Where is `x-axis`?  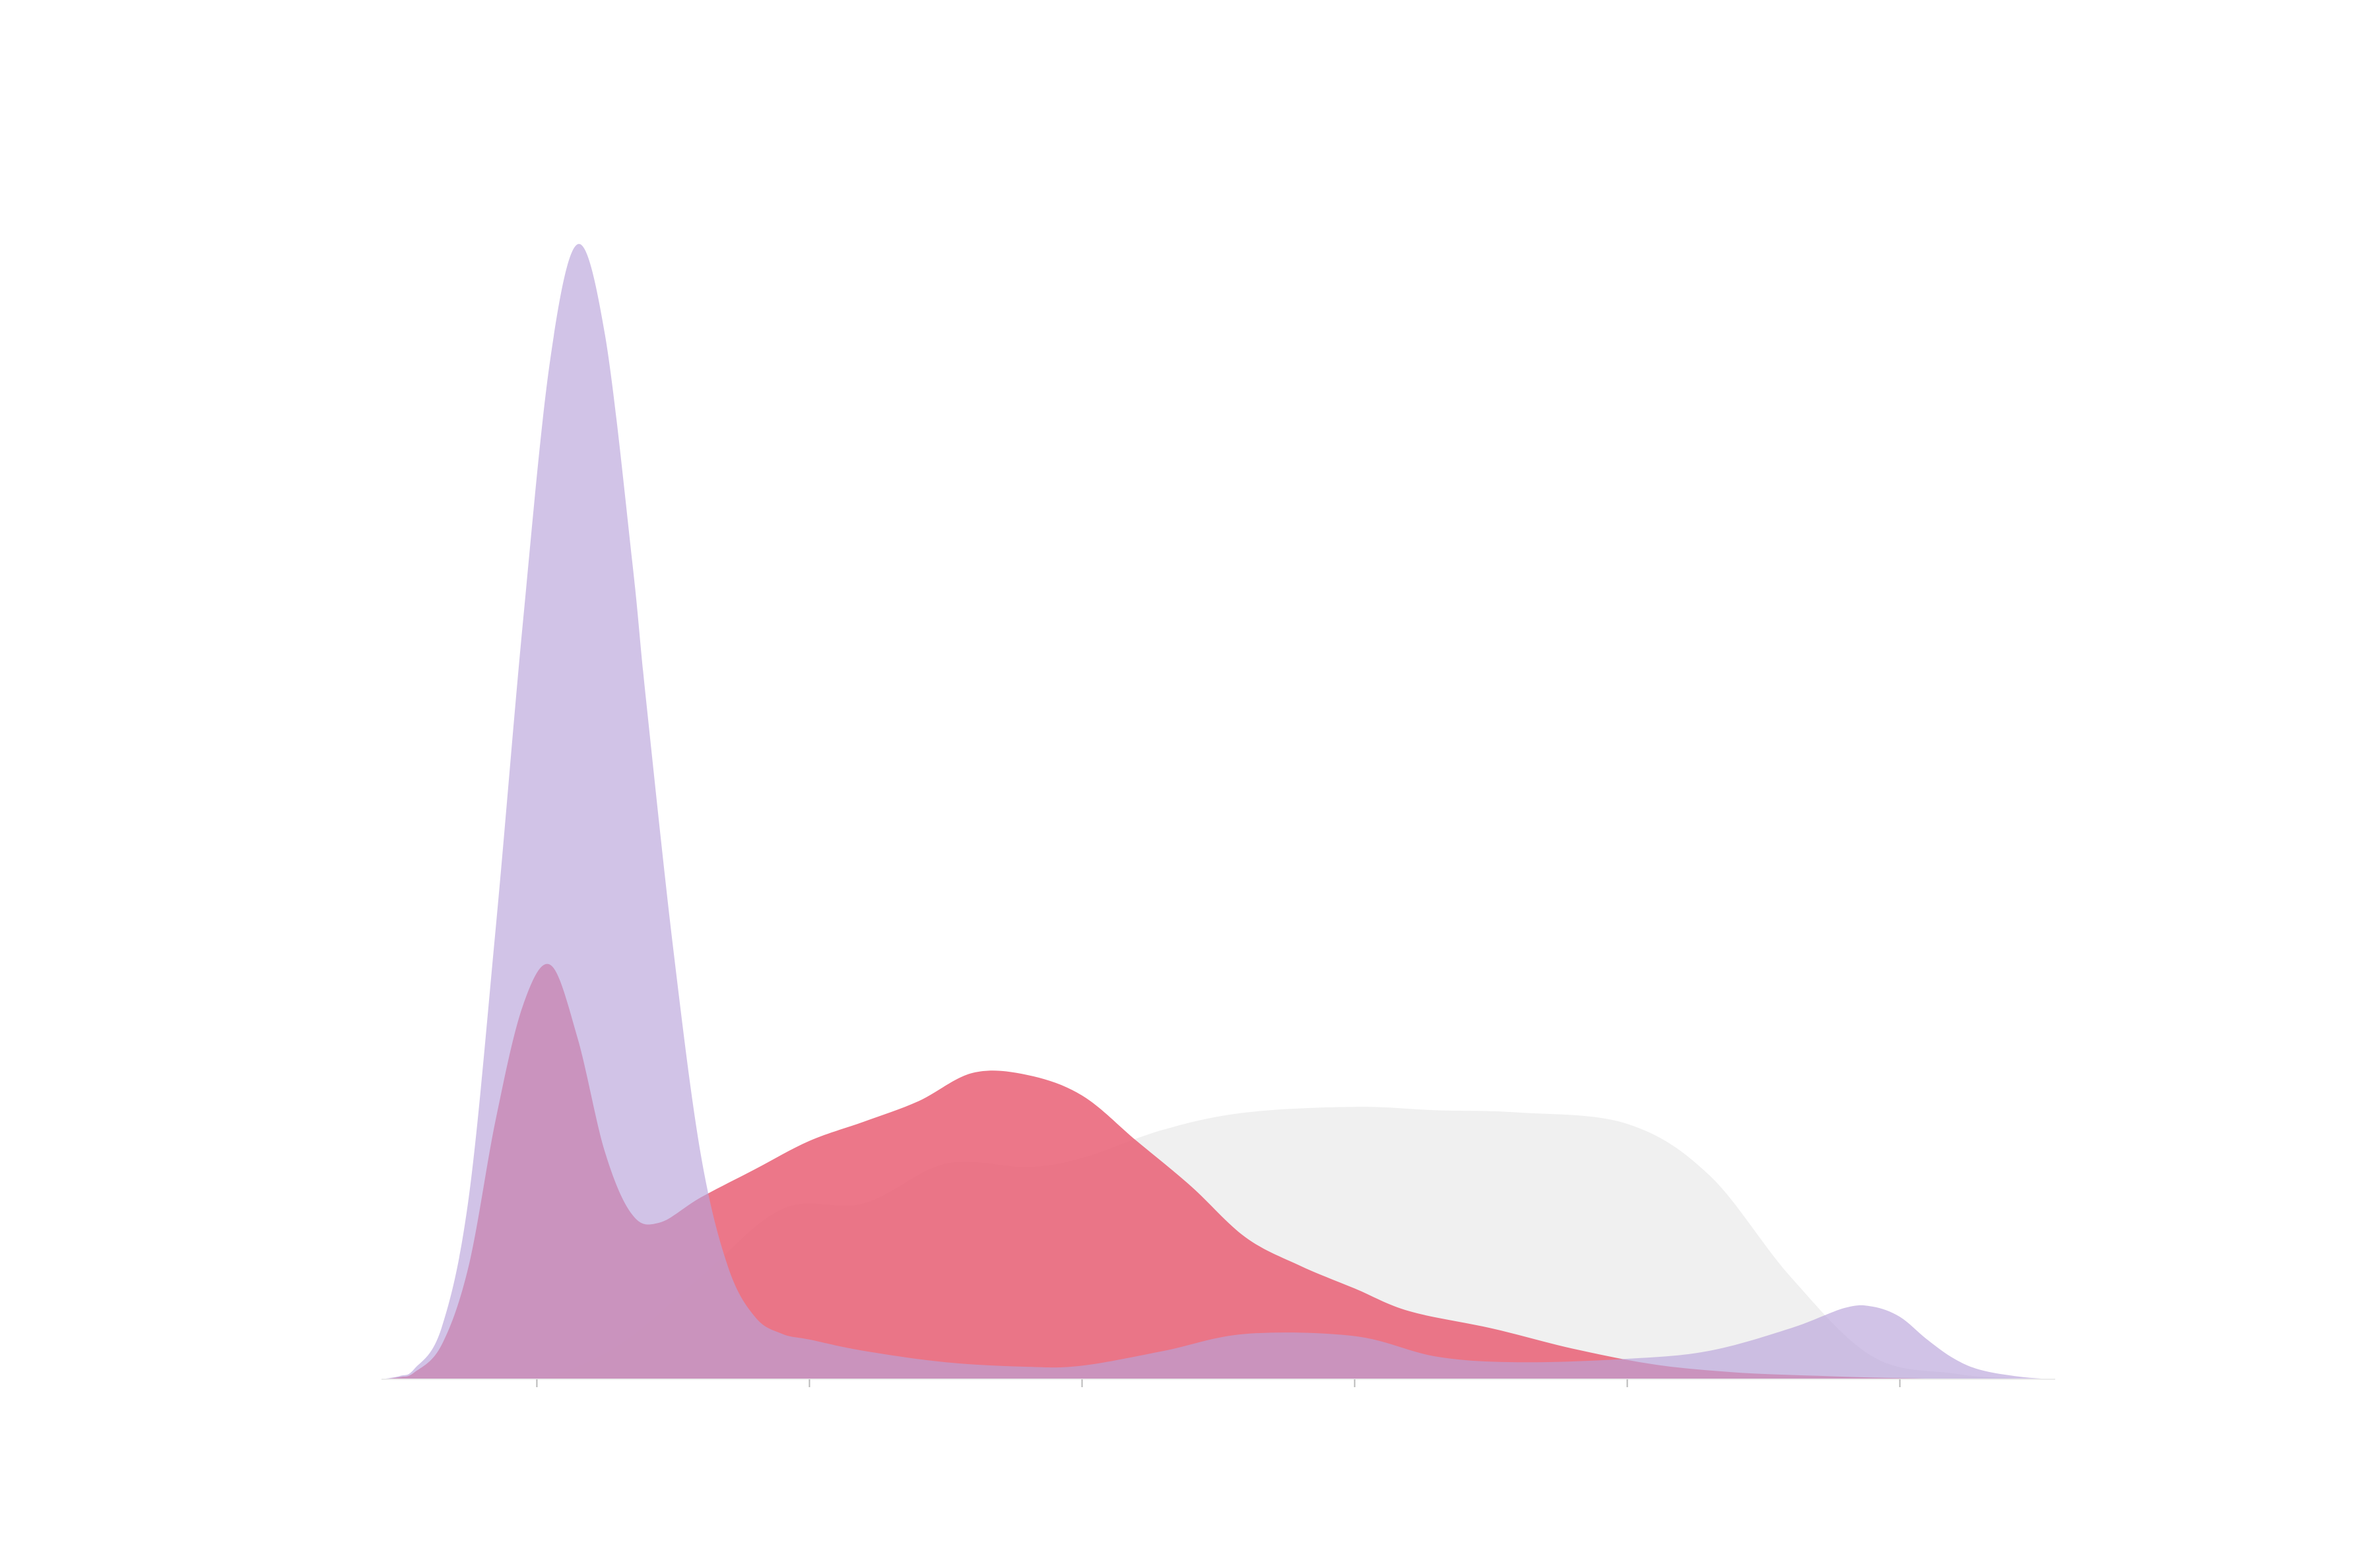
x-axis is located at coordinates (1218, 1383).